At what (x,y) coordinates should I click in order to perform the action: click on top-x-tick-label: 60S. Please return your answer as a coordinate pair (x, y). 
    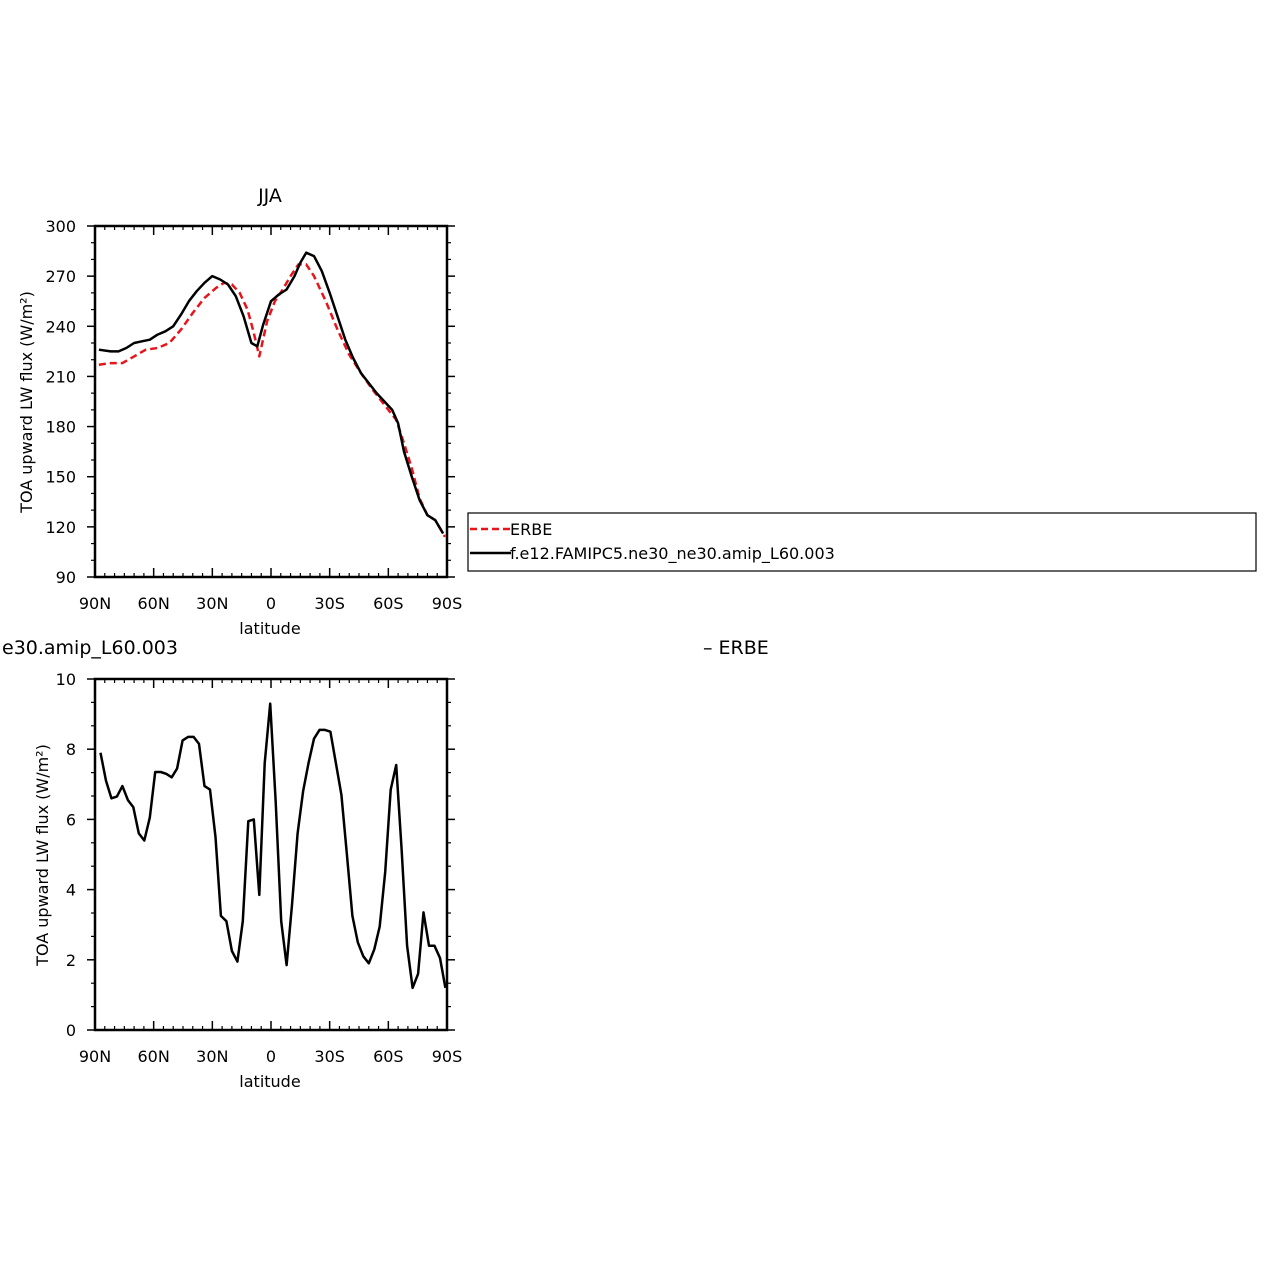
    Looking at the image, I should click on (388, 603).